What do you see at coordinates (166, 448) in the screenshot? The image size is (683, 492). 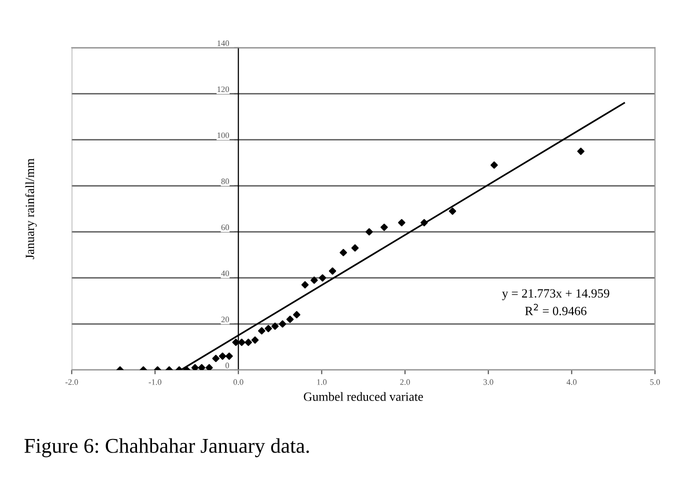 I see `caption: Figure 6: Chahbahar January data.` at bounding box center [166, 448].